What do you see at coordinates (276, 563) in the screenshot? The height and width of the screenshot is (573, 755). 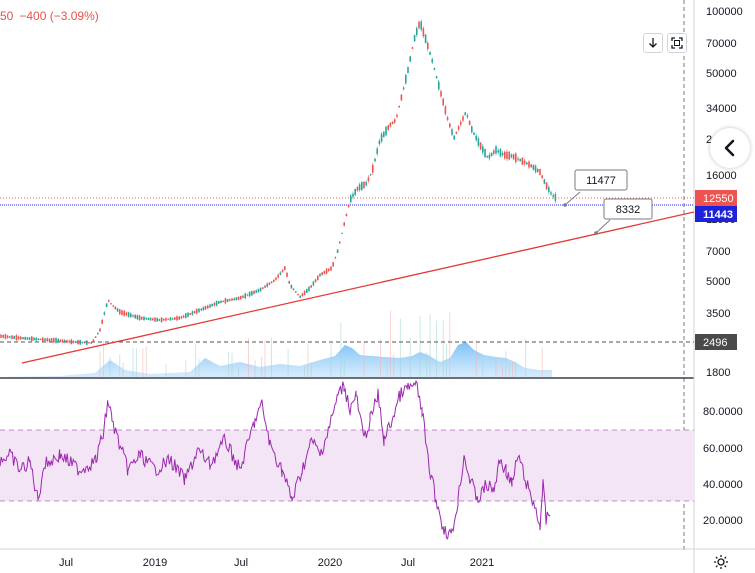 I see `time-axis: Jul 2019 Jul 2020 Jul 2021` at bounding box center [276, 563].